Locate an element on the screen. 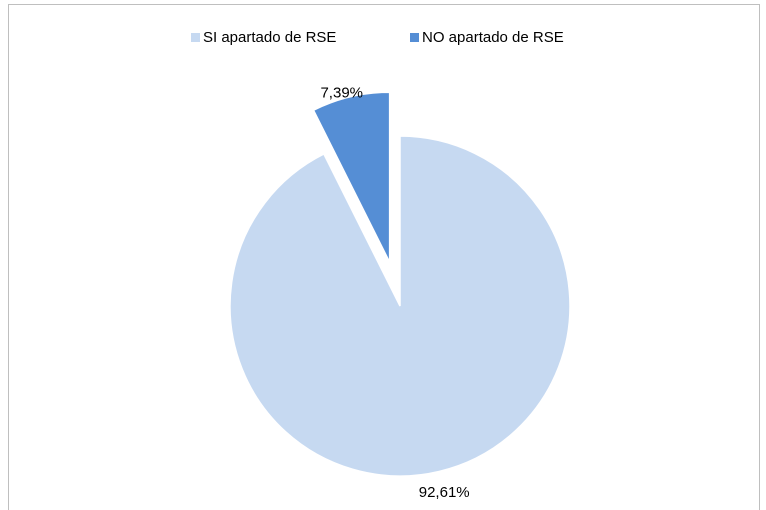 The image size is (766, 510). data-label: 7,39% is located at coordinates (341, 92).